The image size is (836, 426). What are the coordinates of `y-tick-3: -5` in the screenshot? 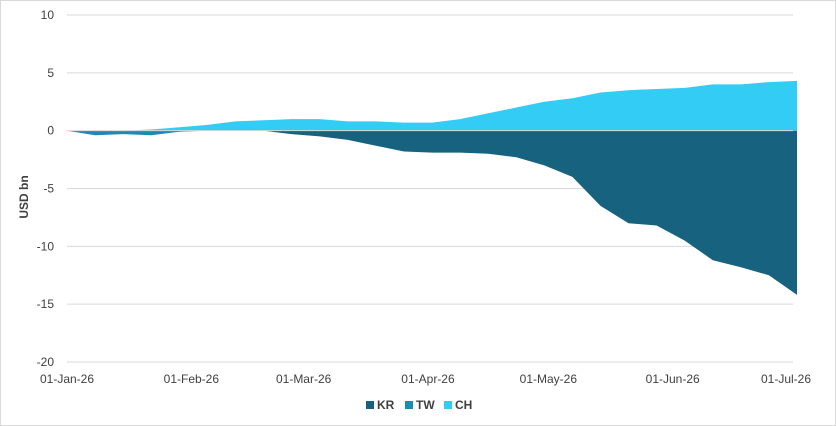 It's located at (48, 189).